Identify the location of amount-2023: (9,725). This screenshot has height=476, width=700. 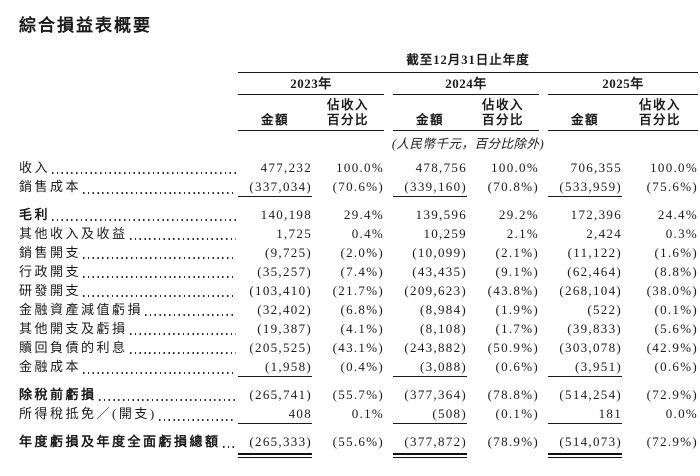
(288, 252).